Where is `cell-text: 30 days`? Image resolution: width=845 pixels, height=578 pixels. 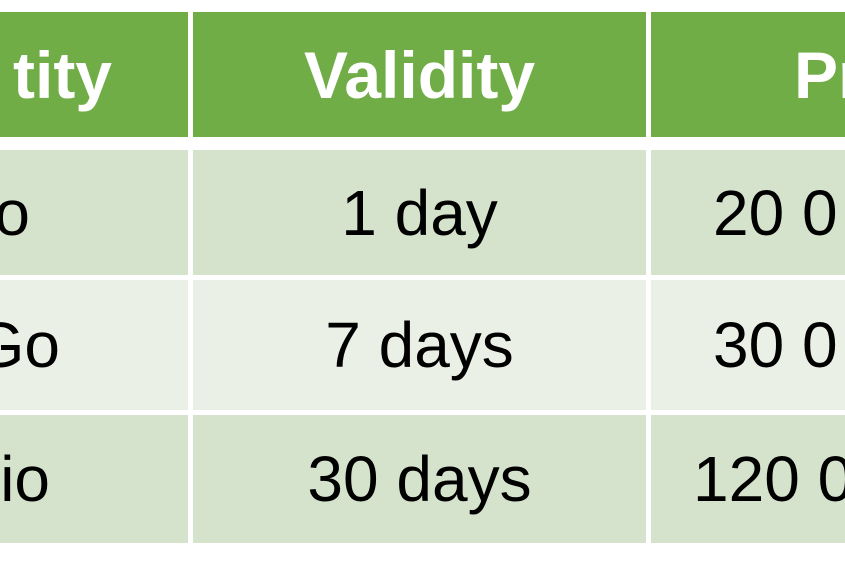 cell-text: 30 days is located at coordinates (419, 479).